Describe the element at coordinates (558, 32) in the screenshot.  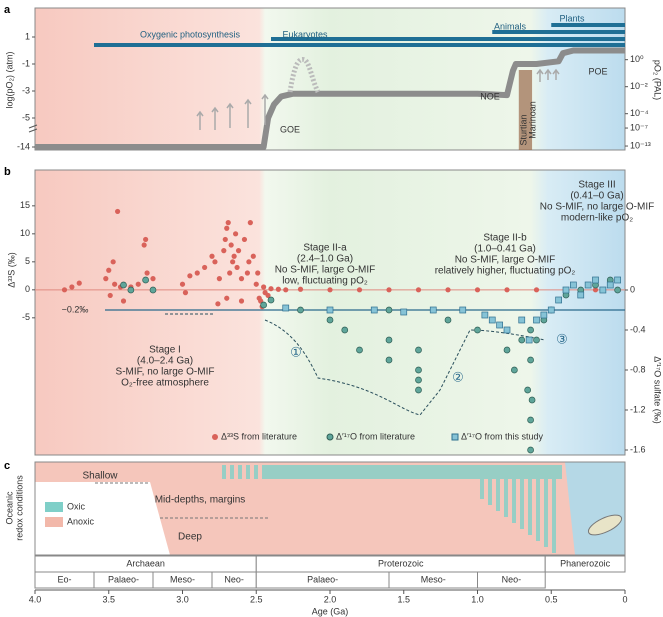
I see `lineage-bar` at that location.